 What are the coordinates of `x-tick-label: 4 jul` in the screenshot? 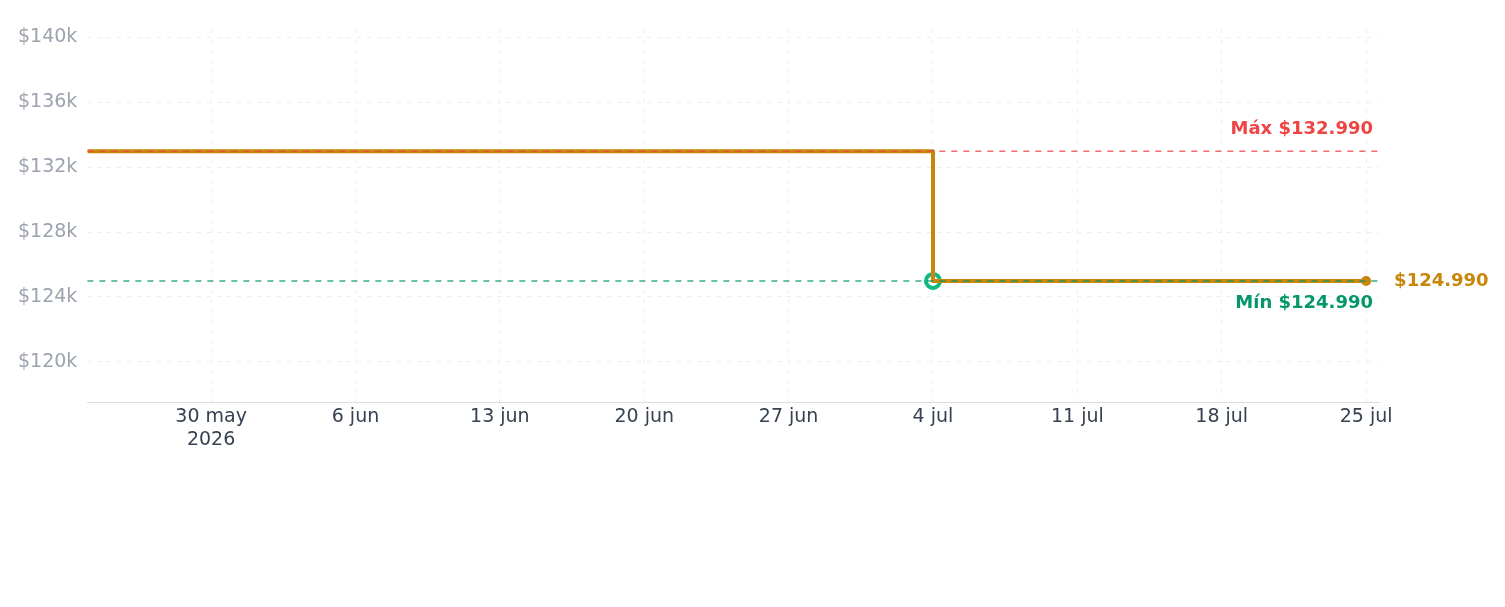 It's located at (933, 414).